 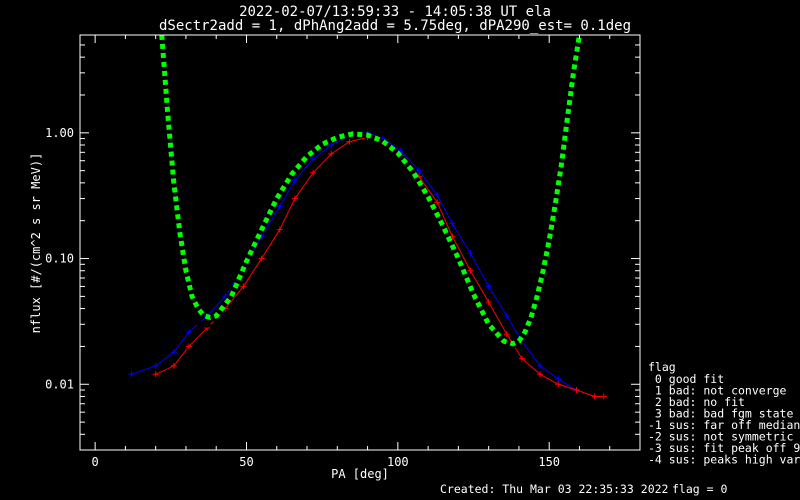 I want to click on y-tick-label: 1.00, so click(x=59, y=133).